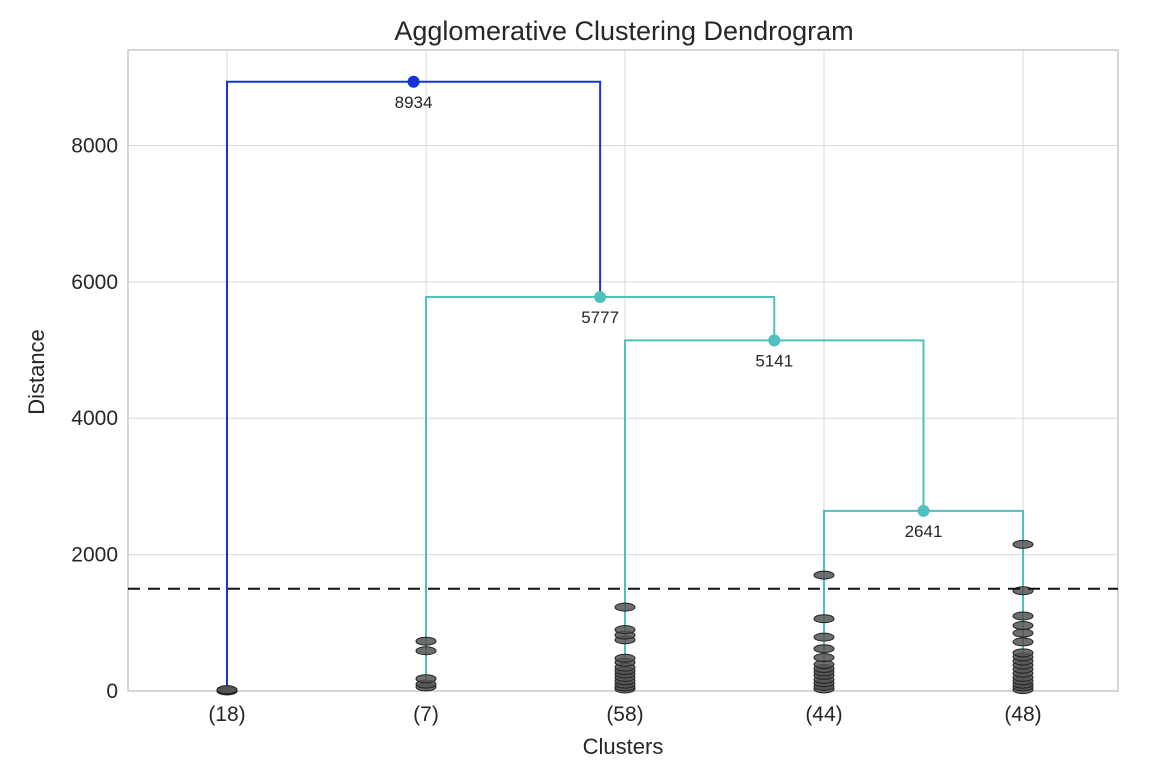 The image size is (1152, 770). I want to click on x-tick-label: (7), so click(426, 714).